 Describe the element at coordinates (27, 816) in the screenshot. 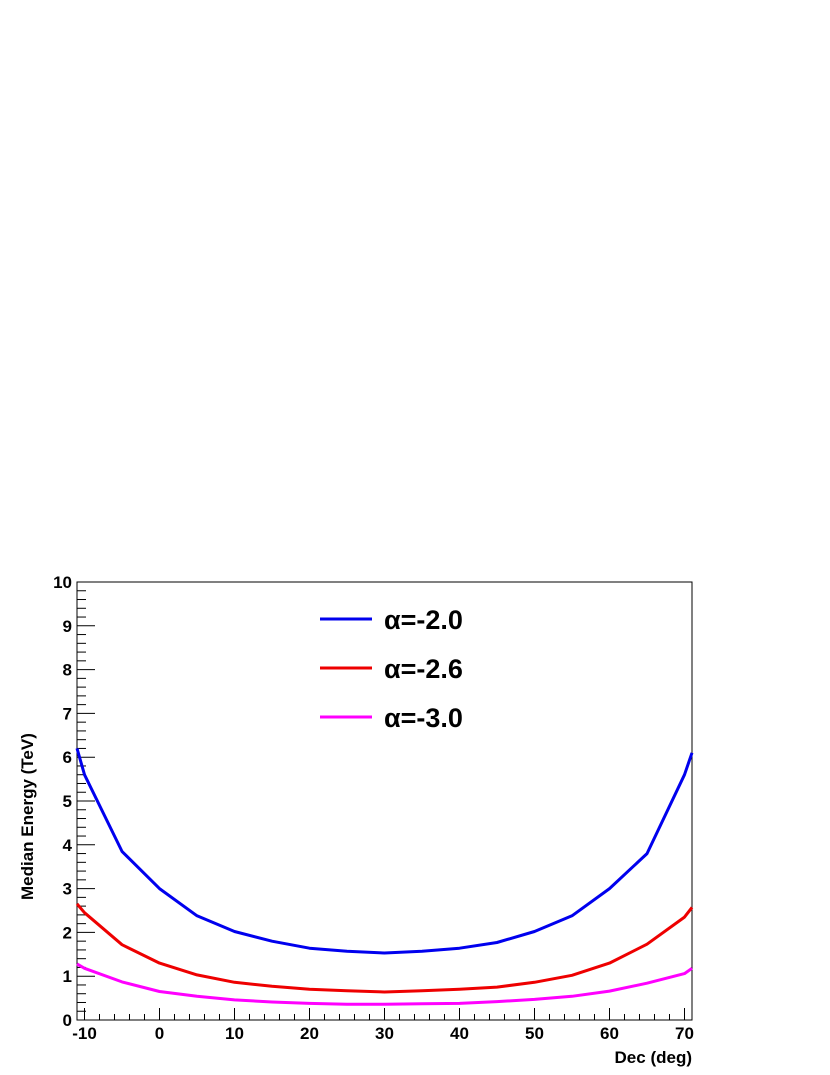

I see `y-axis-title: Median Energy (TeV)` at that location.